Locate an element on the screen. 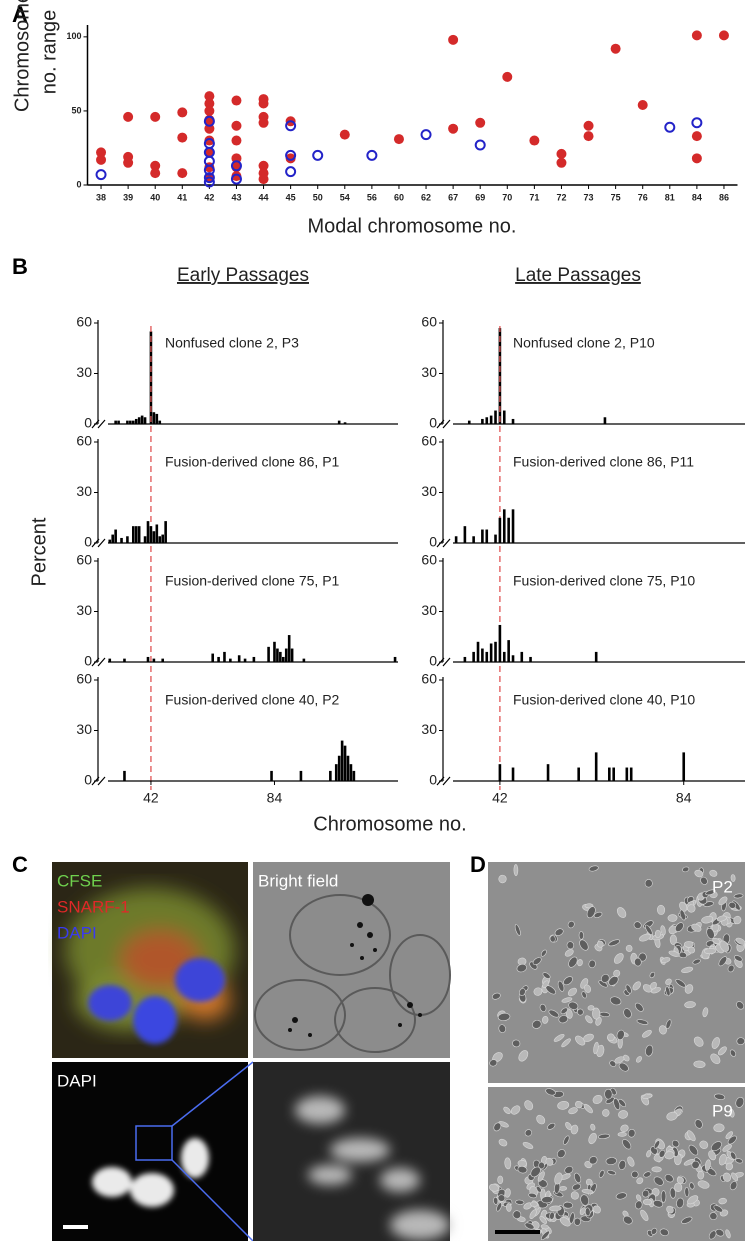 This screenshot has height=1241, width=747. chart-title: Fusion-derived clone 86, P11 is located at coordinates (603, 462).